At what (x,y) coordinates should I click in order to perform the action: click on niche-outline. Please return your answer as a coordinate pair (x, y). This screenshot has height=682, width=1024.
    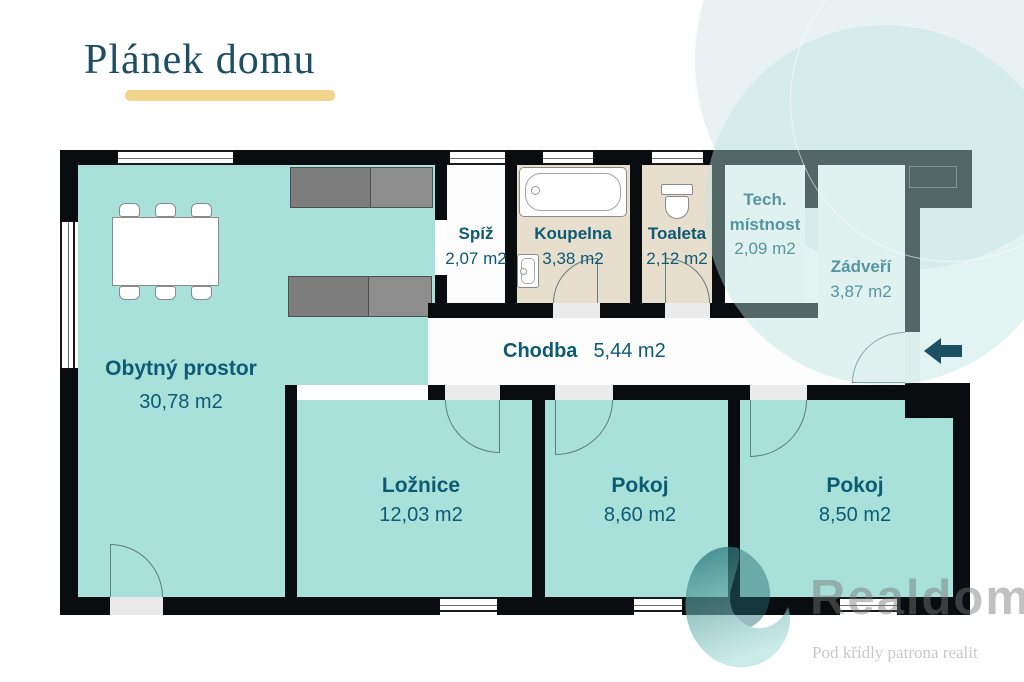
    Looking at the image, I should click on (933, 177).